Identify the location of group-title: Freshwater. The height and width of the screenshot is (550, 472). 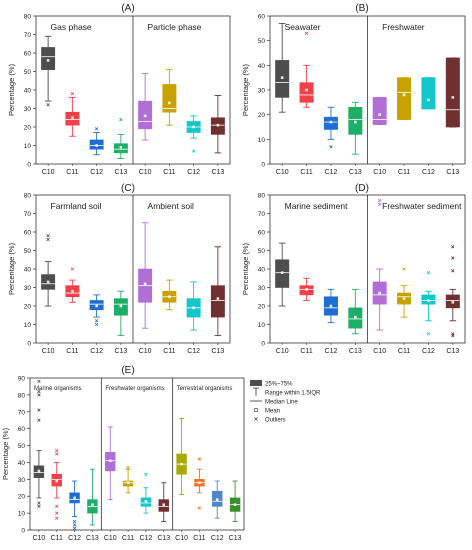
(403, 27).